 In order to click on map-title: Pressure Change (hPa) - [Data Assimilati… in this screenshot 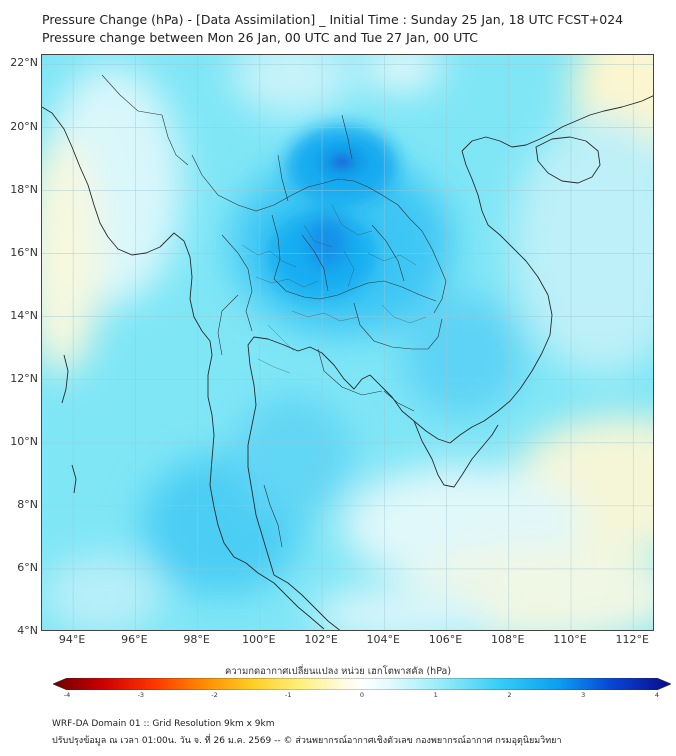, I will do `click(333, 19)`.